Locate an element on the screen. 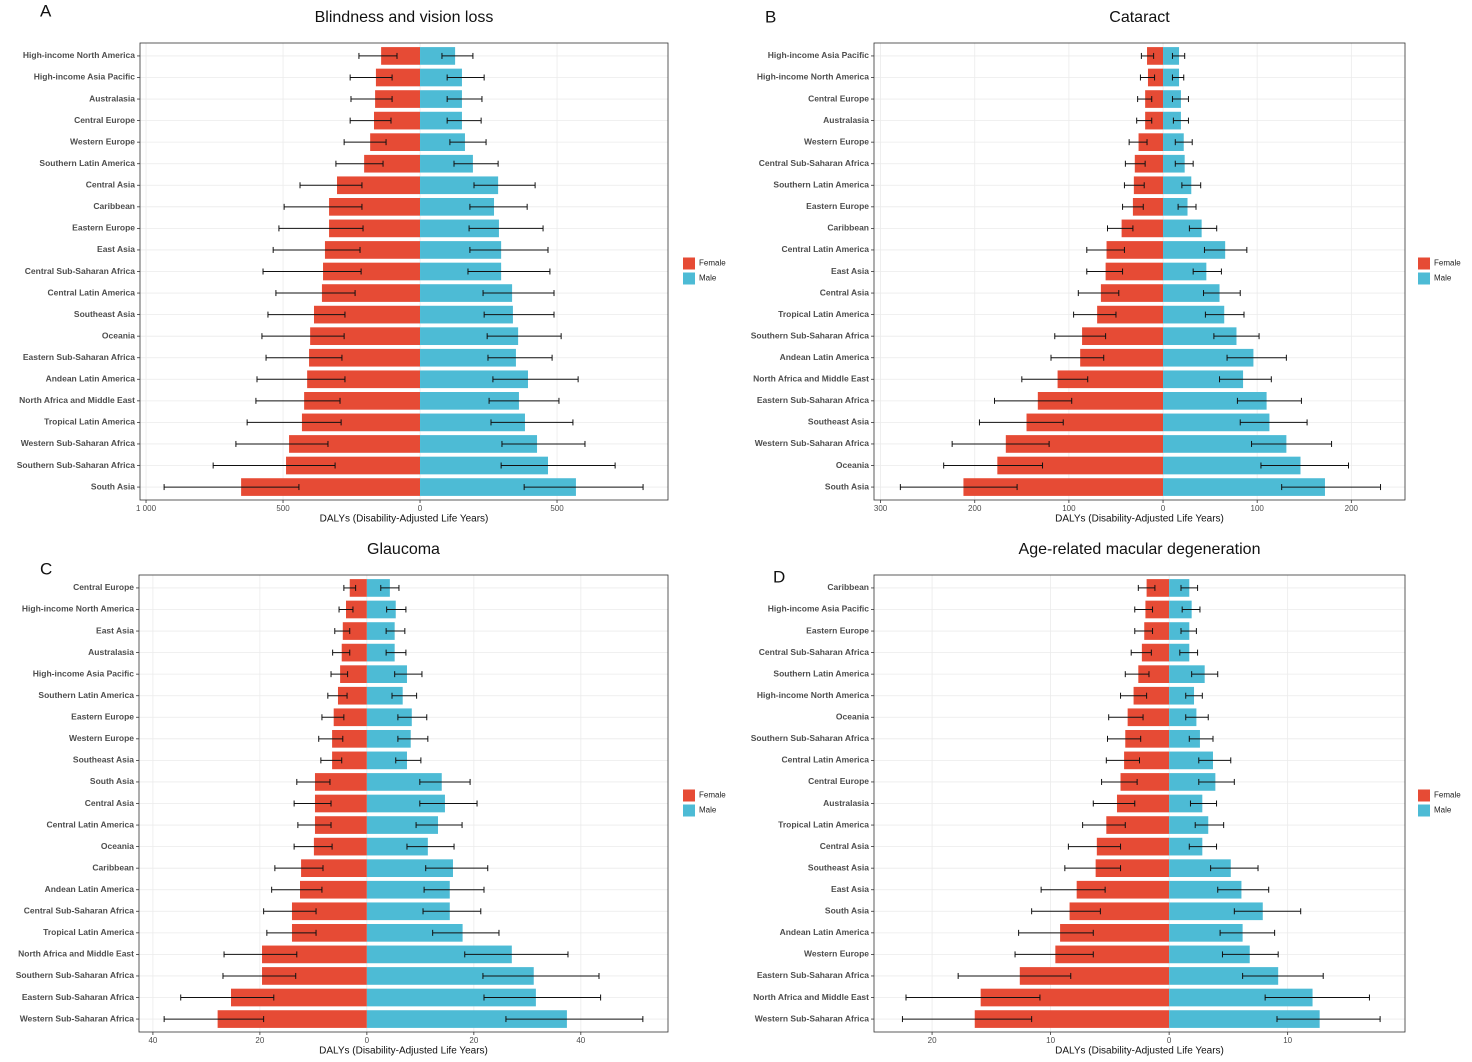 This screenshot has width=1472, height=1062. y-tick-label: Western Sub-Saharan Africa is located at coordinates (812, 443).